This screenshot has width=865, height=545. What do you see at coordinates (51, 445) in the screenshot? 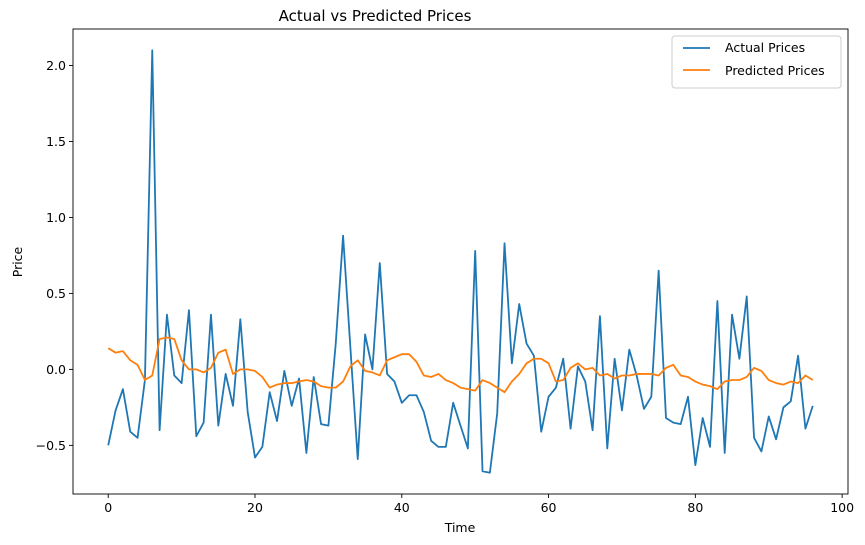
I see `y-tick-label: −0.5` at bounding box center [51, 445].